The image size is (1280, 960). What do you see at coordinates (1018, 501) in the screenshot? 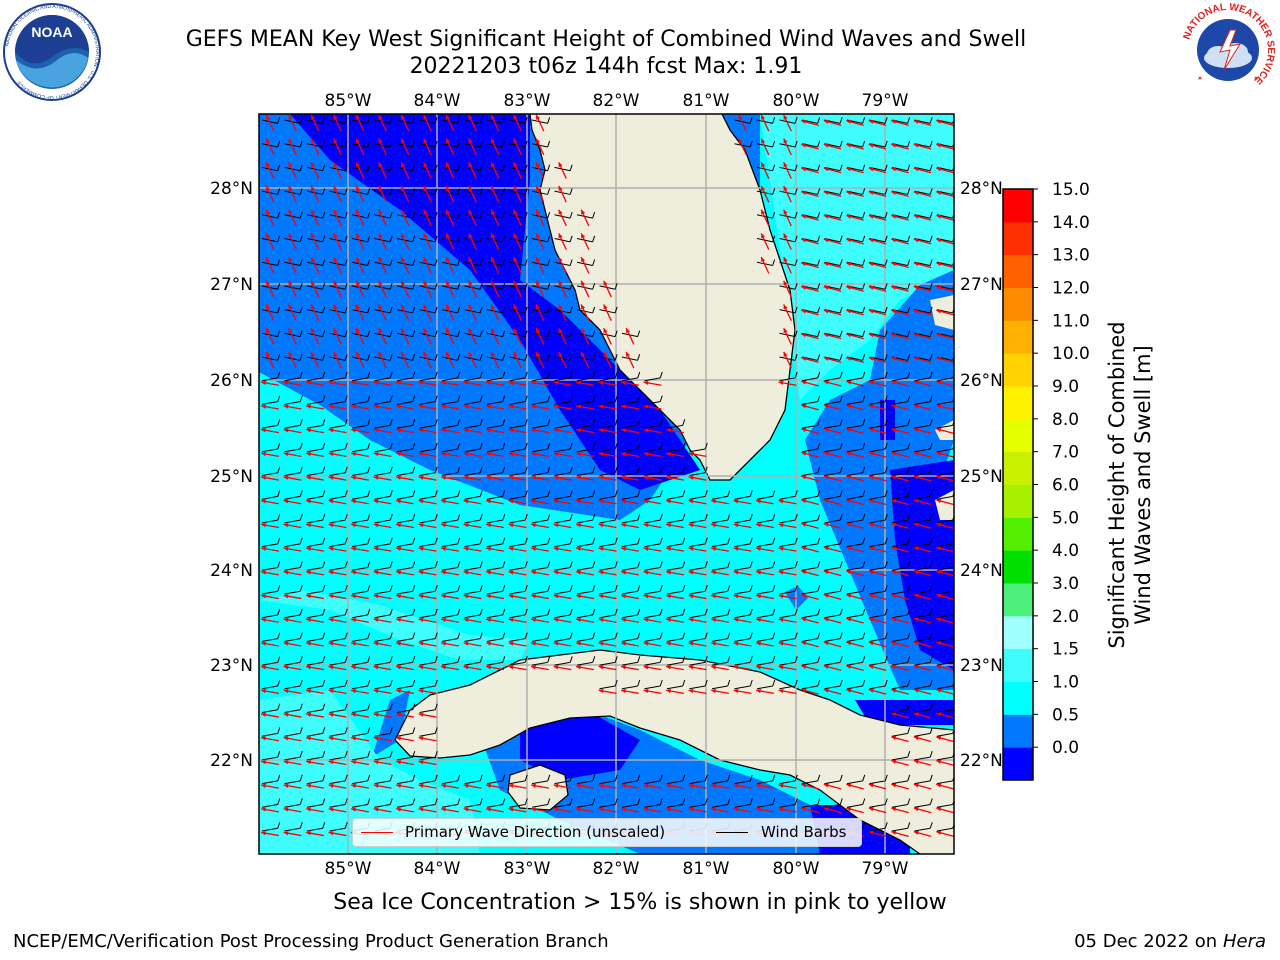
I see `colorbar-segment` at bounding box center [1018, 501].